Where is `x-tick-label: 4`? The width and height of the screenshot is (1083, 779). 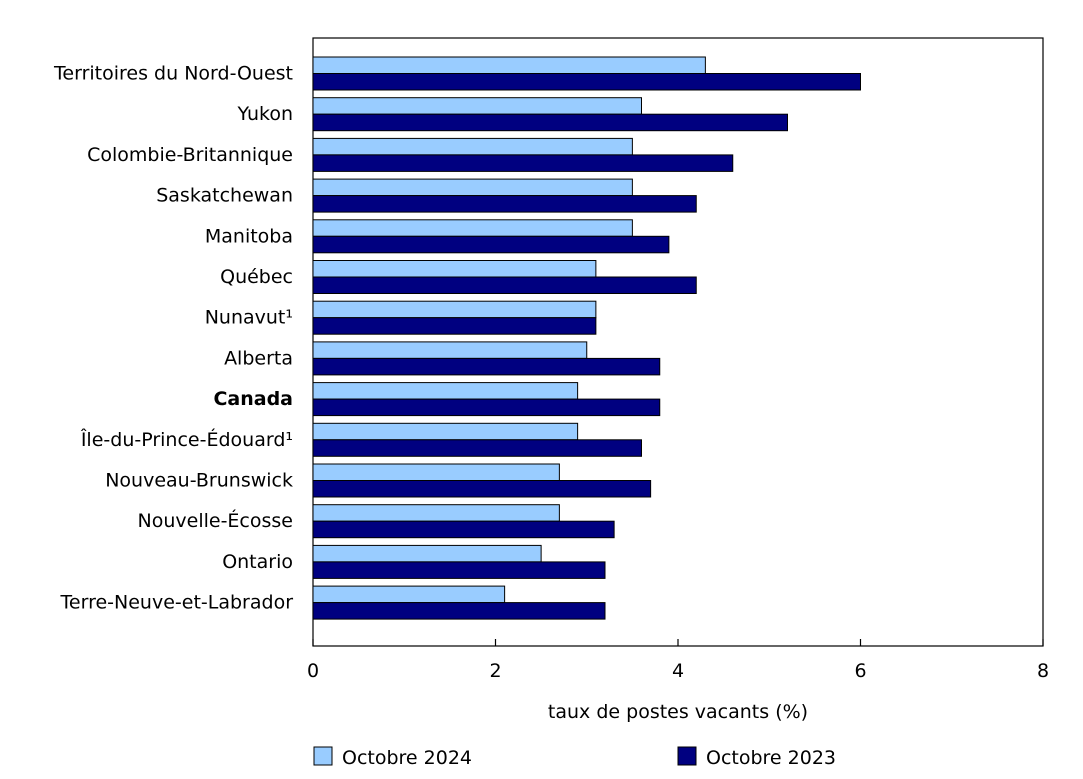
x-tick-label: 4 is located at coordinates (678, 671).